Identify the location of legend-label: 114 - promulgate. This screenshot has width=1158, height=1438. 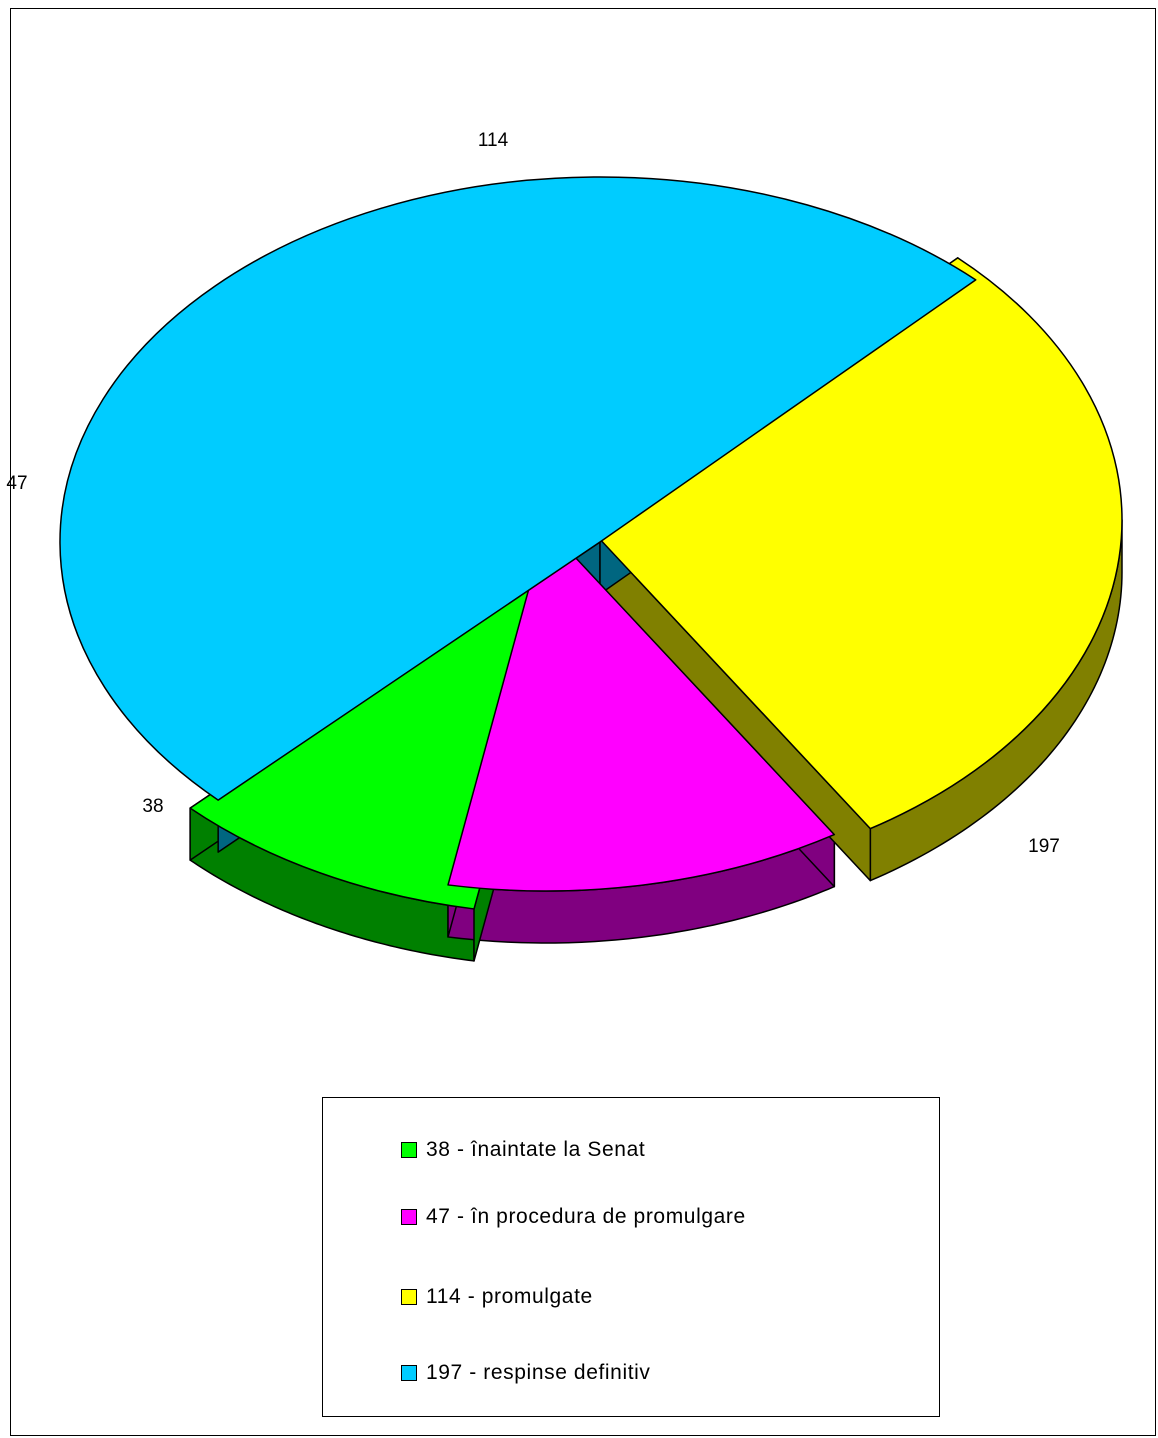
(509, 1296).